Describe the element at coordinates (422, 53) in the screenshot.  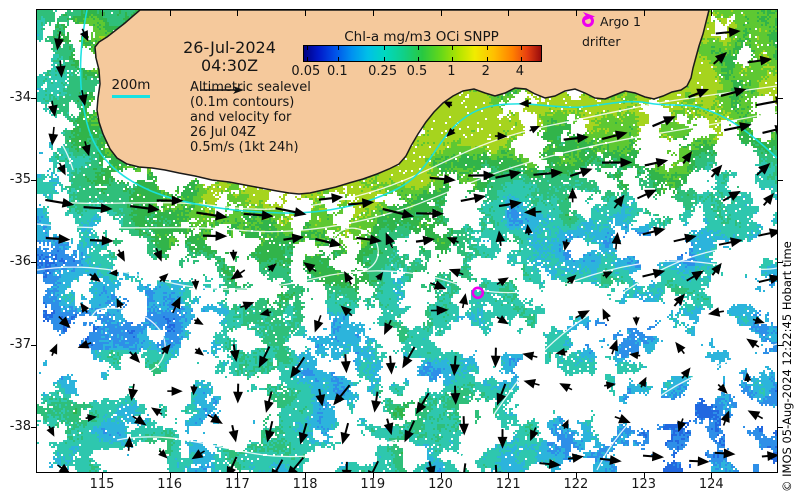
I see `colorbar-gradient` at that location.